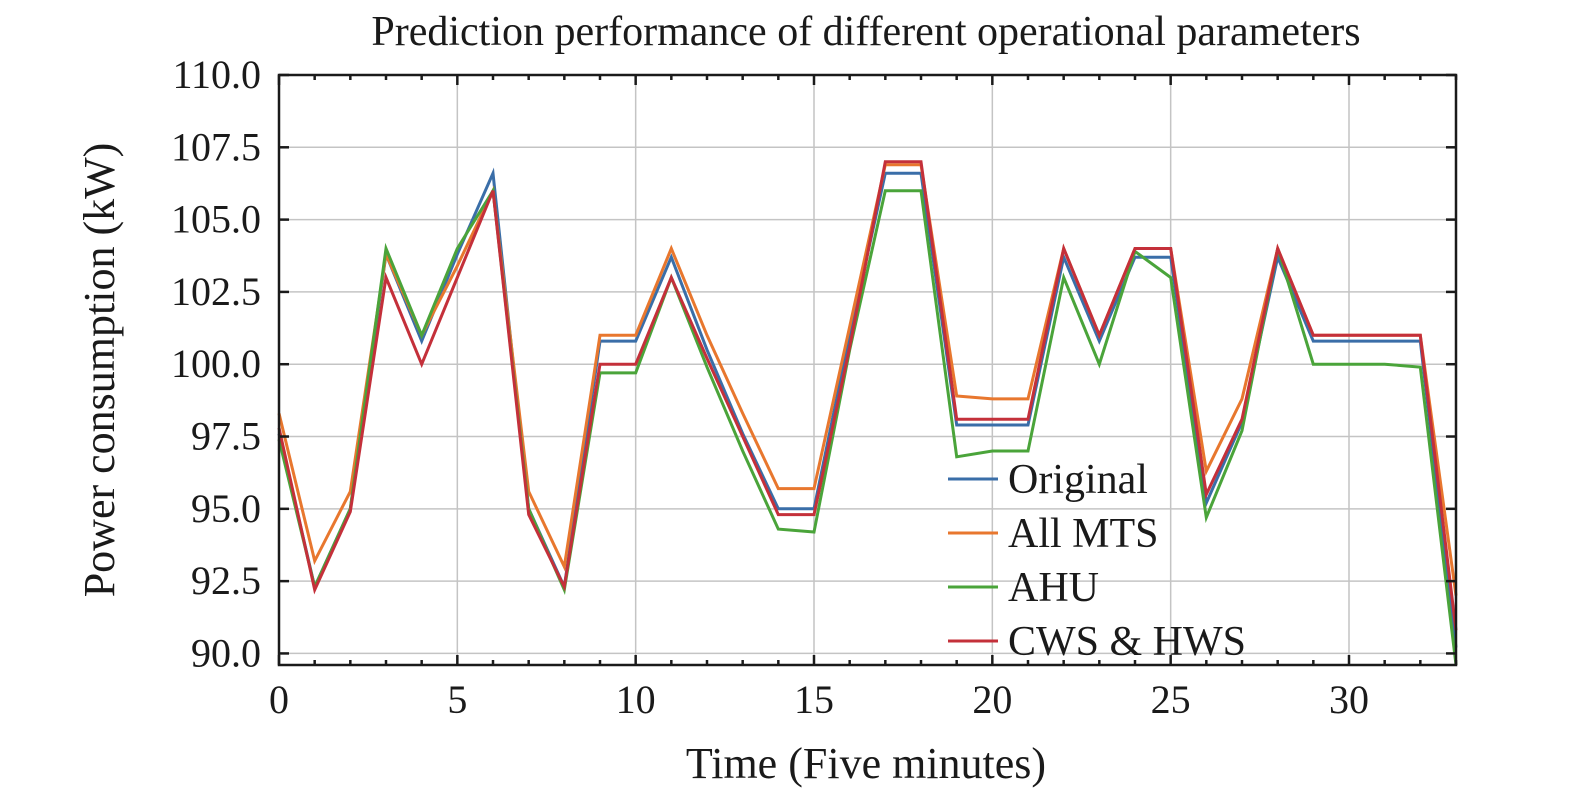  What do you see at coordinates (1127, 642) in the screenshot?
I see `legend-label-cws-hws: CWS & HWS` at bounding box center [1127, 642].